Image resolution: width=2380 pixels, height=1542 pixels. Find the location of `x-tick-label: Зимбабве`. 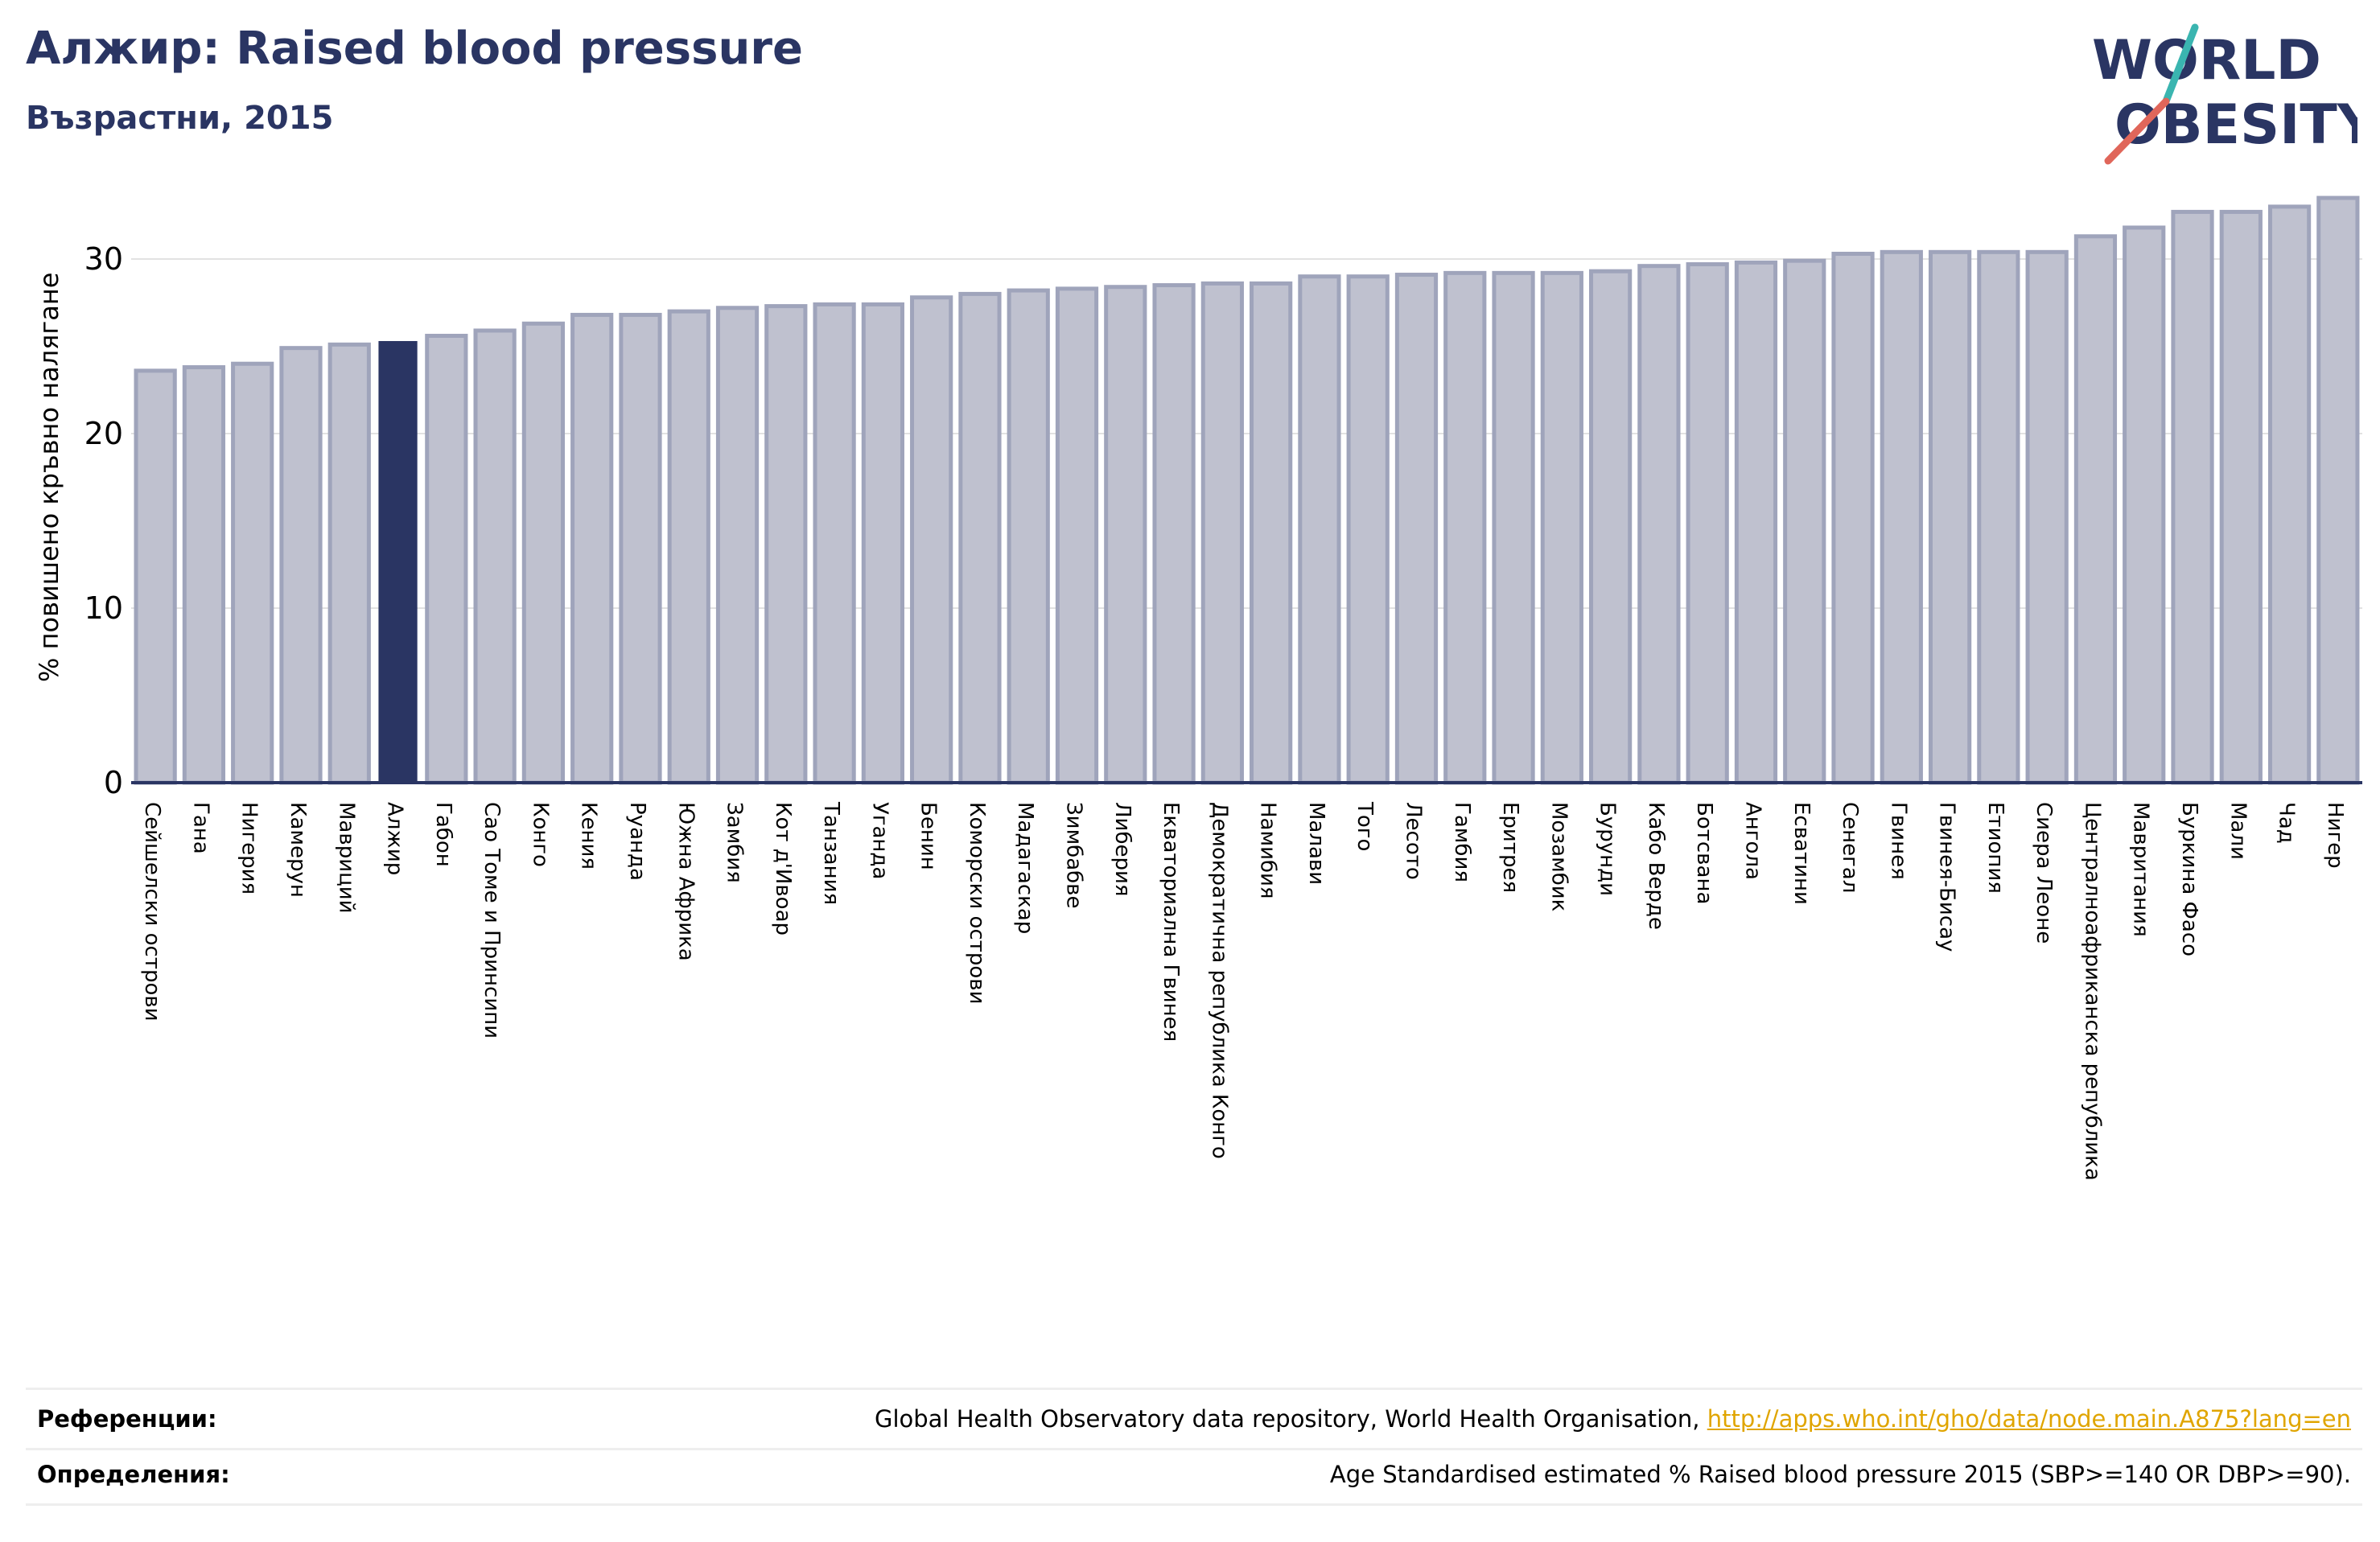

x-tick-label: Зимбабве is located at coordinates (1074, 855).